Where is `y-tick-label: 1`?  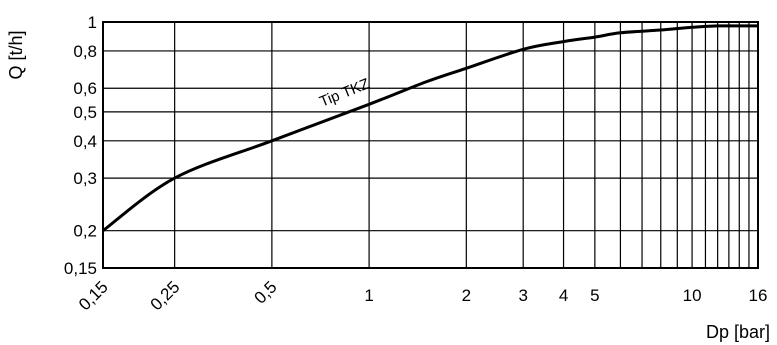
y-tick-label: 1 is located at coordinates (92, 22).